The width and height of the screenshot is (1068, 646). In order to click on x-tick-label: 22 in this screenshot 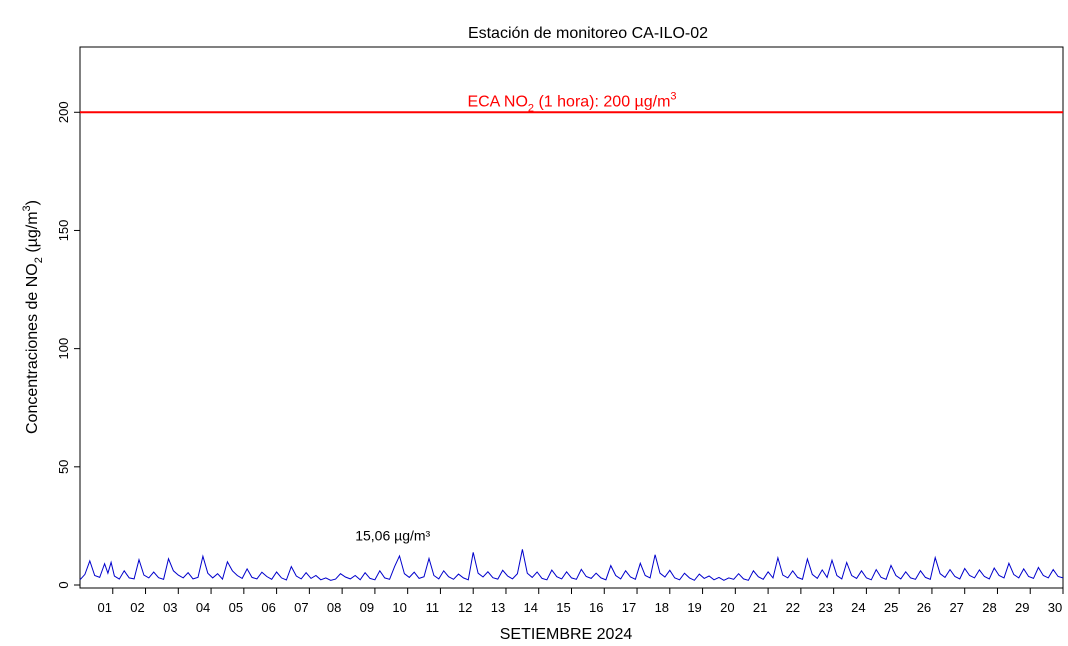, I will do `click(793, 607)`.